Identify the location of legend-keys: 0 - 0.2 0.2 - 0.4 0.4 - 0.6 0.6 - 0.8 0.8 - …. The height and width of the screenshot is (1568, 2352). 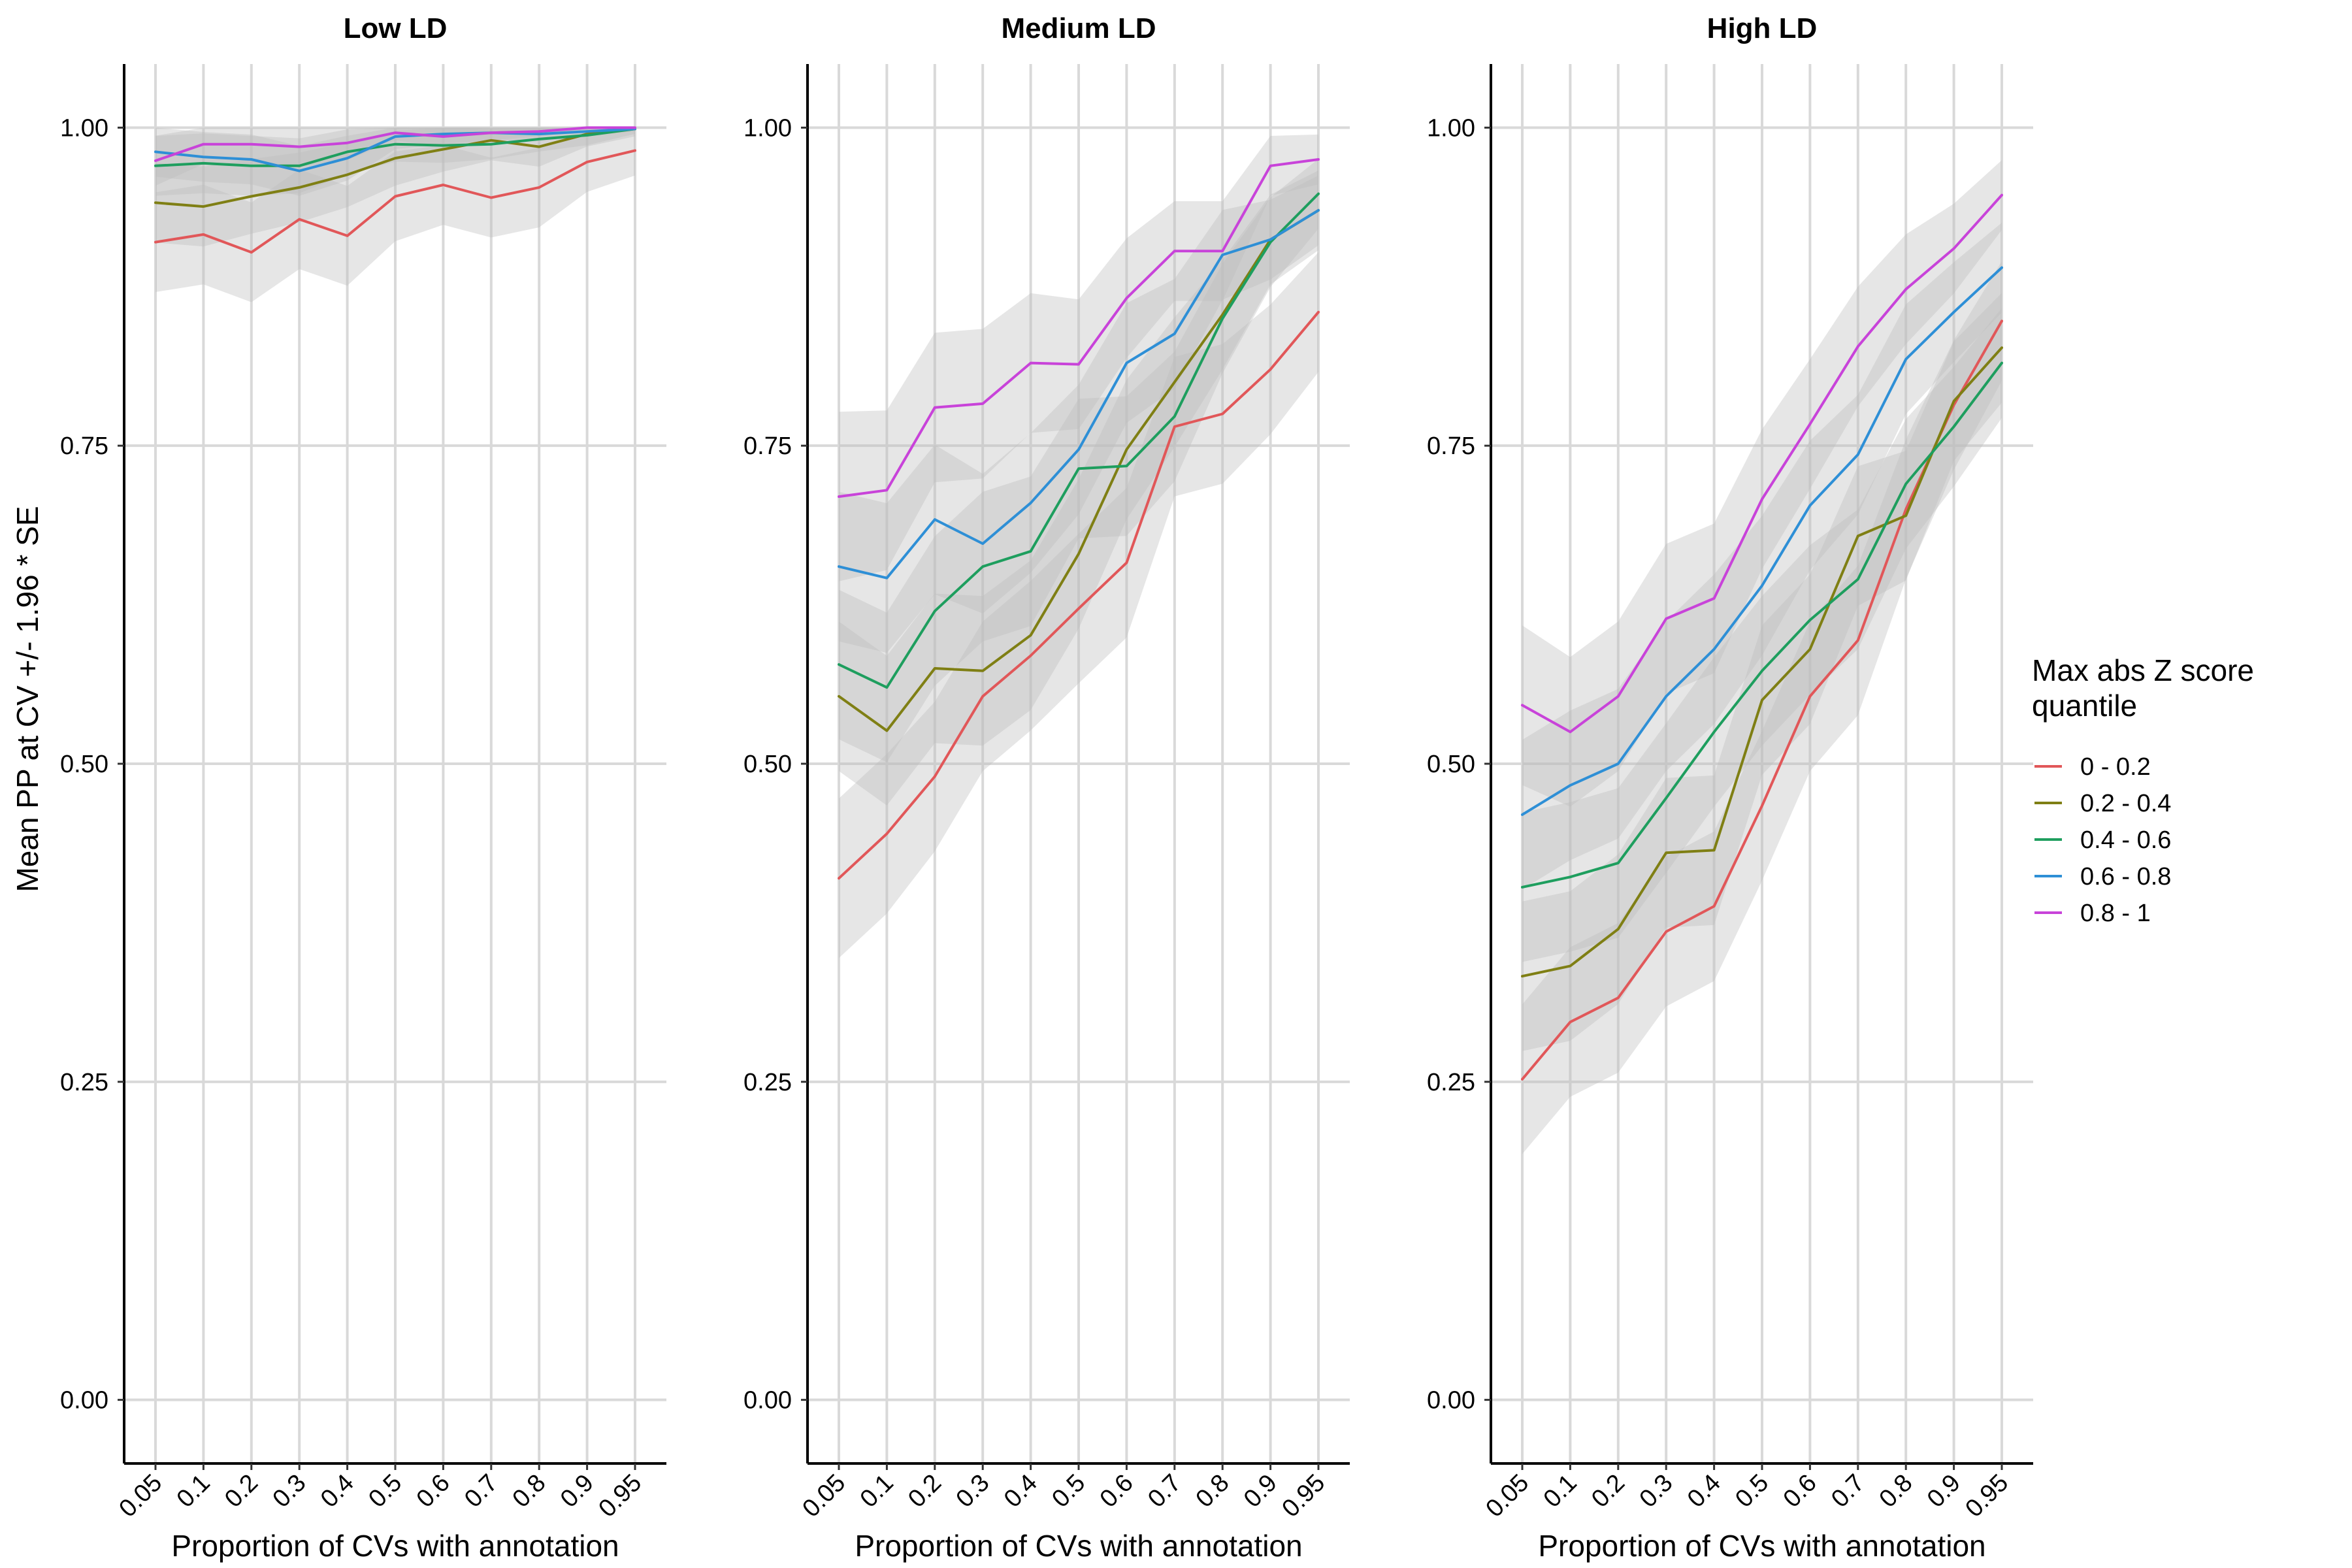
(2102, 840).